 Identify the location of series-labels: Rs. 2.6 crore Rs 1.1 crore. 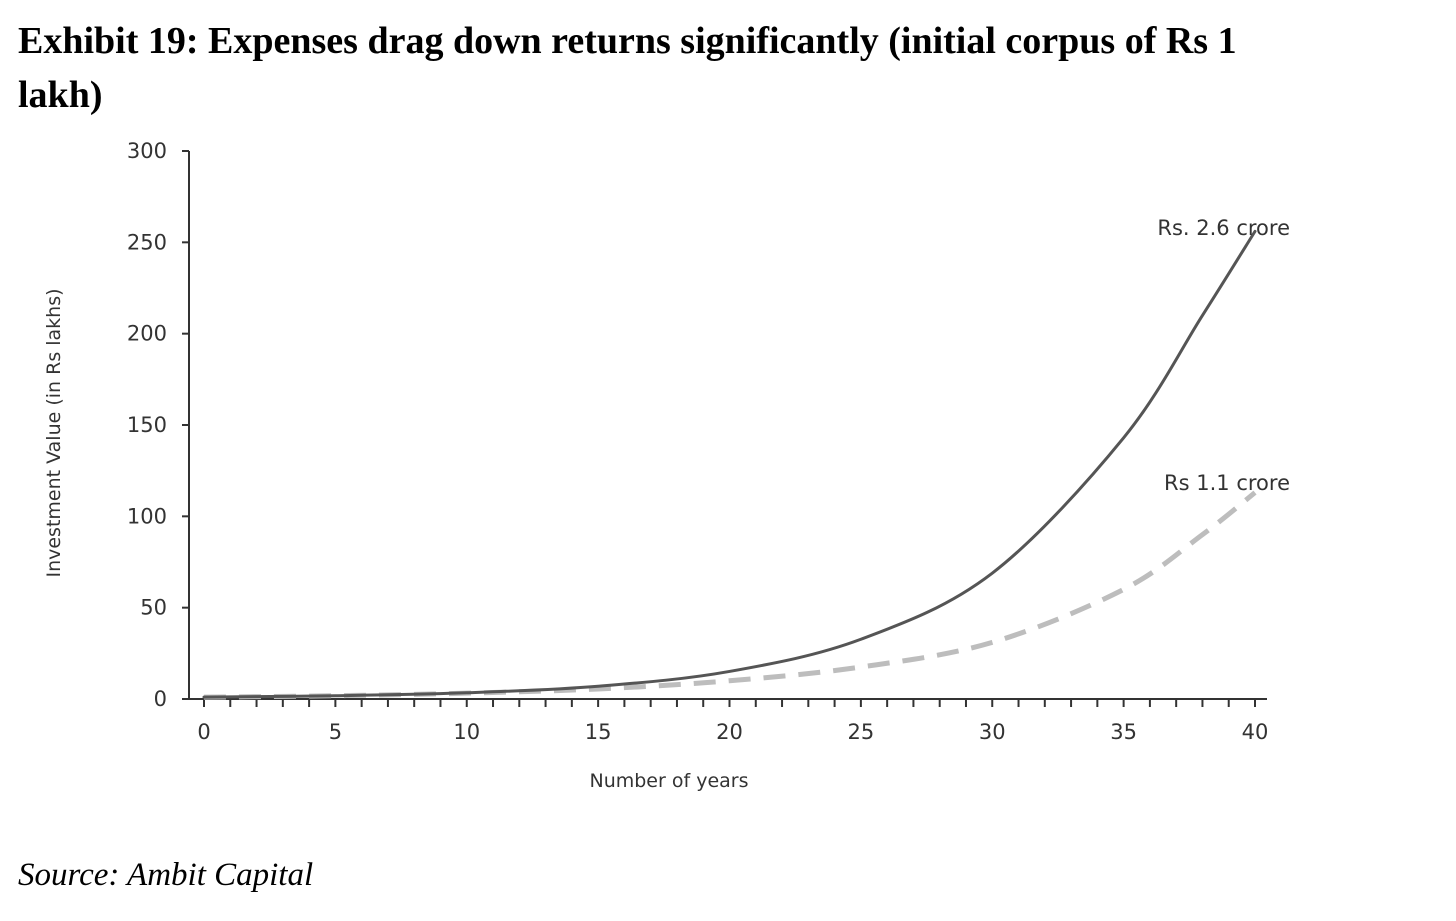
(1223, 355).